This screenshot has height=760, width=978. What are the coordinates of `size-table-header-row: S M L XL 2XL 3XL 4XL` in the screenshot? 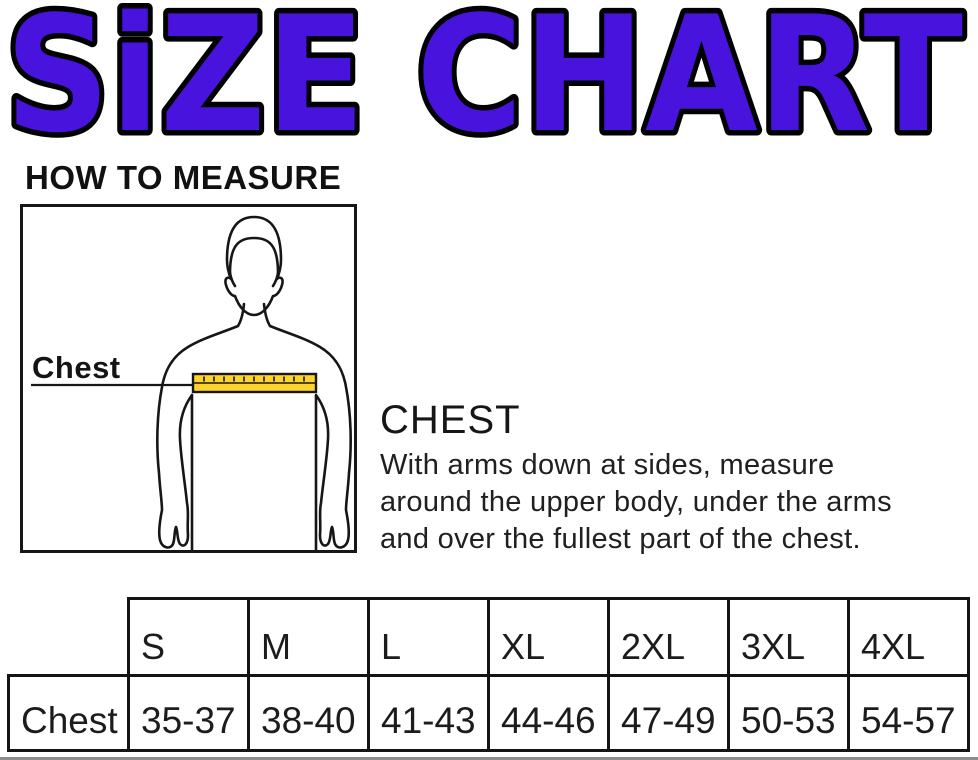 It's located at (489, 637).